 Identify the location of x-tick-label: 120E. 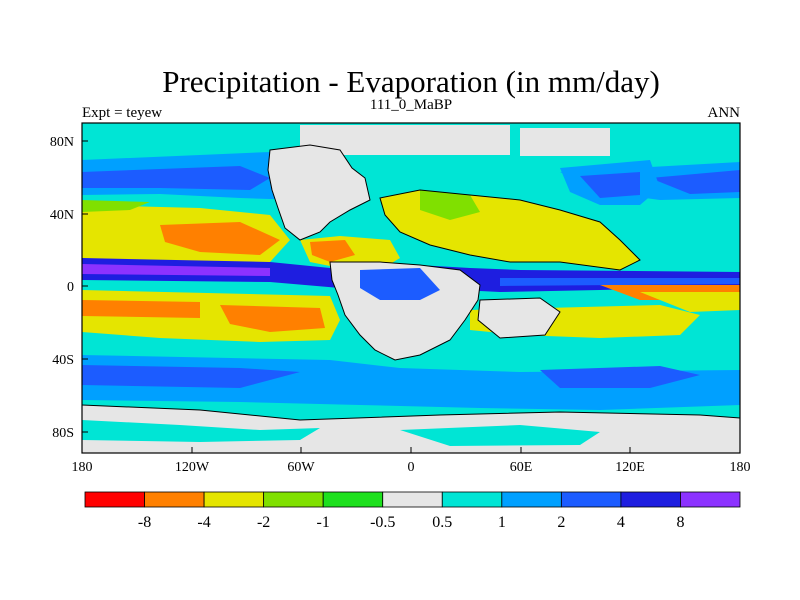
(630, 467).